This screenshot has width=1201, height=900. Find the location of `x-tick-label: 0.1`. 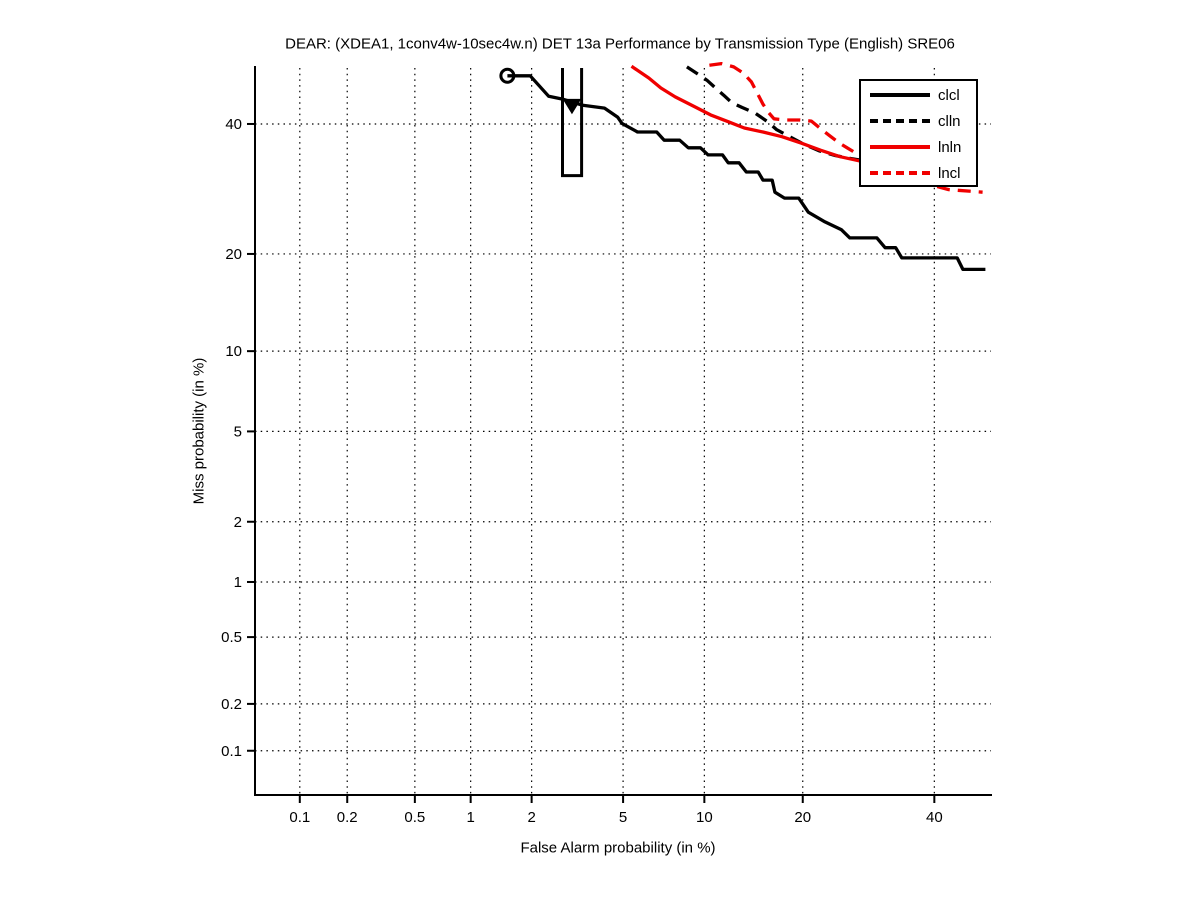

x-tick-label: 0.1 is located at coordinates (299, 817).